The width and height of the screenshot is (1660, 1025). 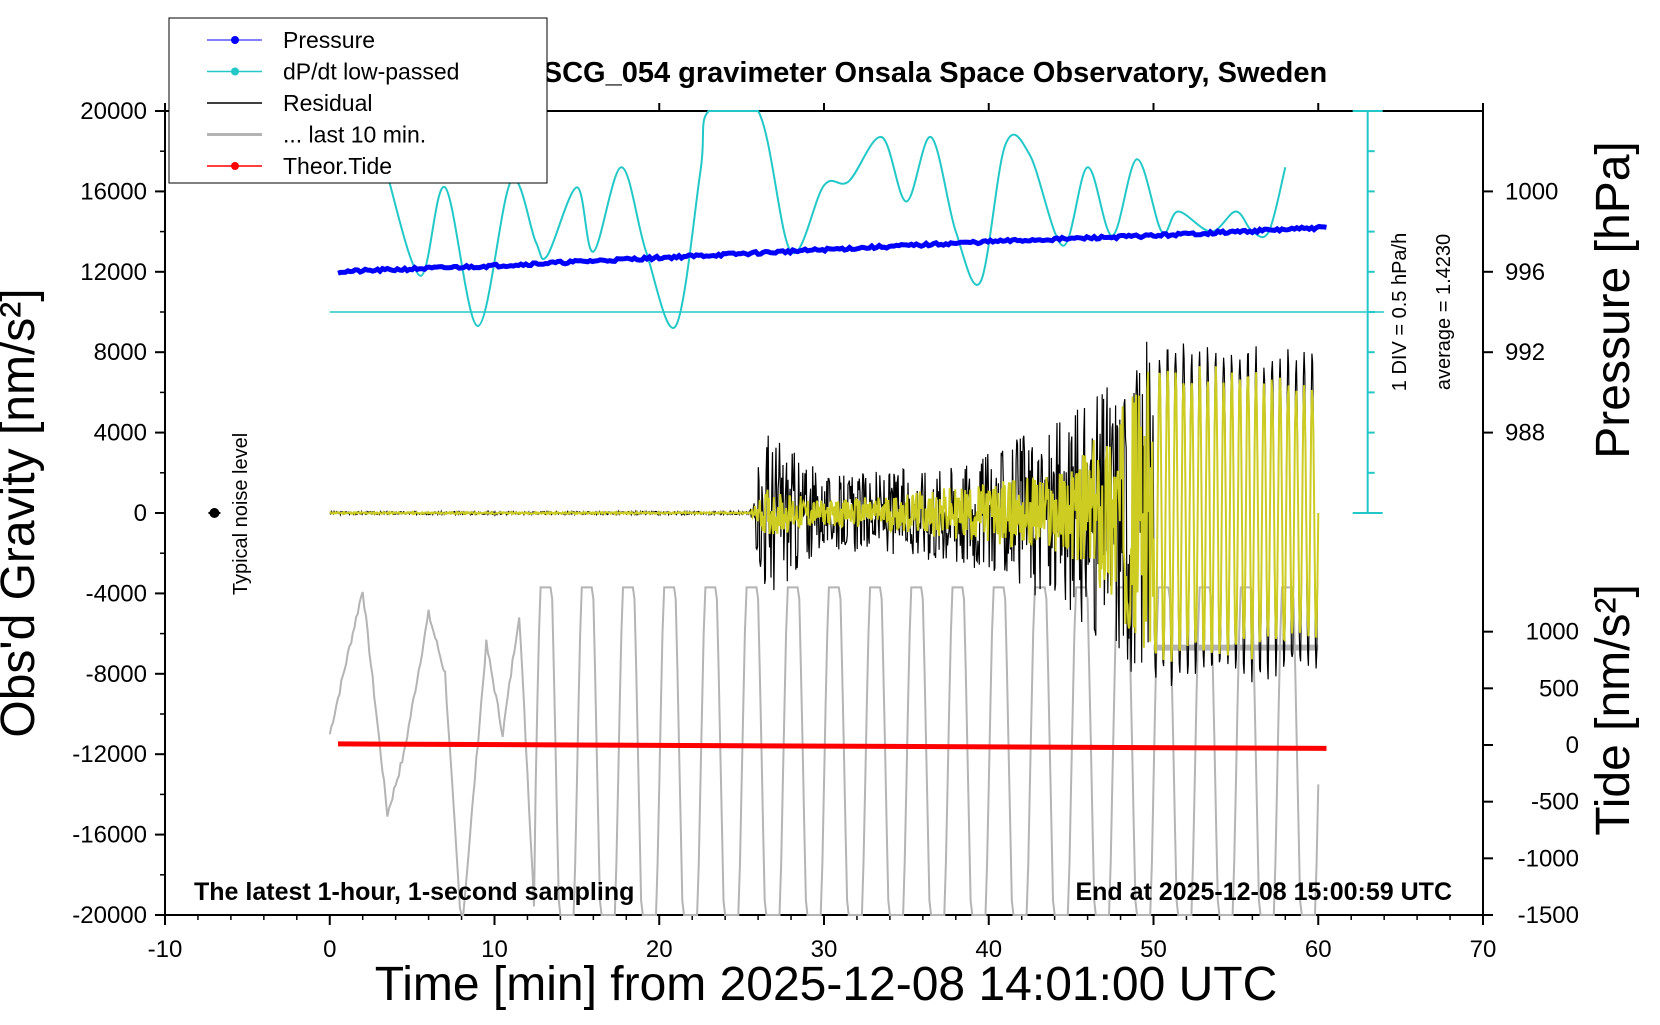 What do you see at coordinates (109, 835) in the screenshot?
I see `y-tick-label: -16000` at bounding box center [109, 835].